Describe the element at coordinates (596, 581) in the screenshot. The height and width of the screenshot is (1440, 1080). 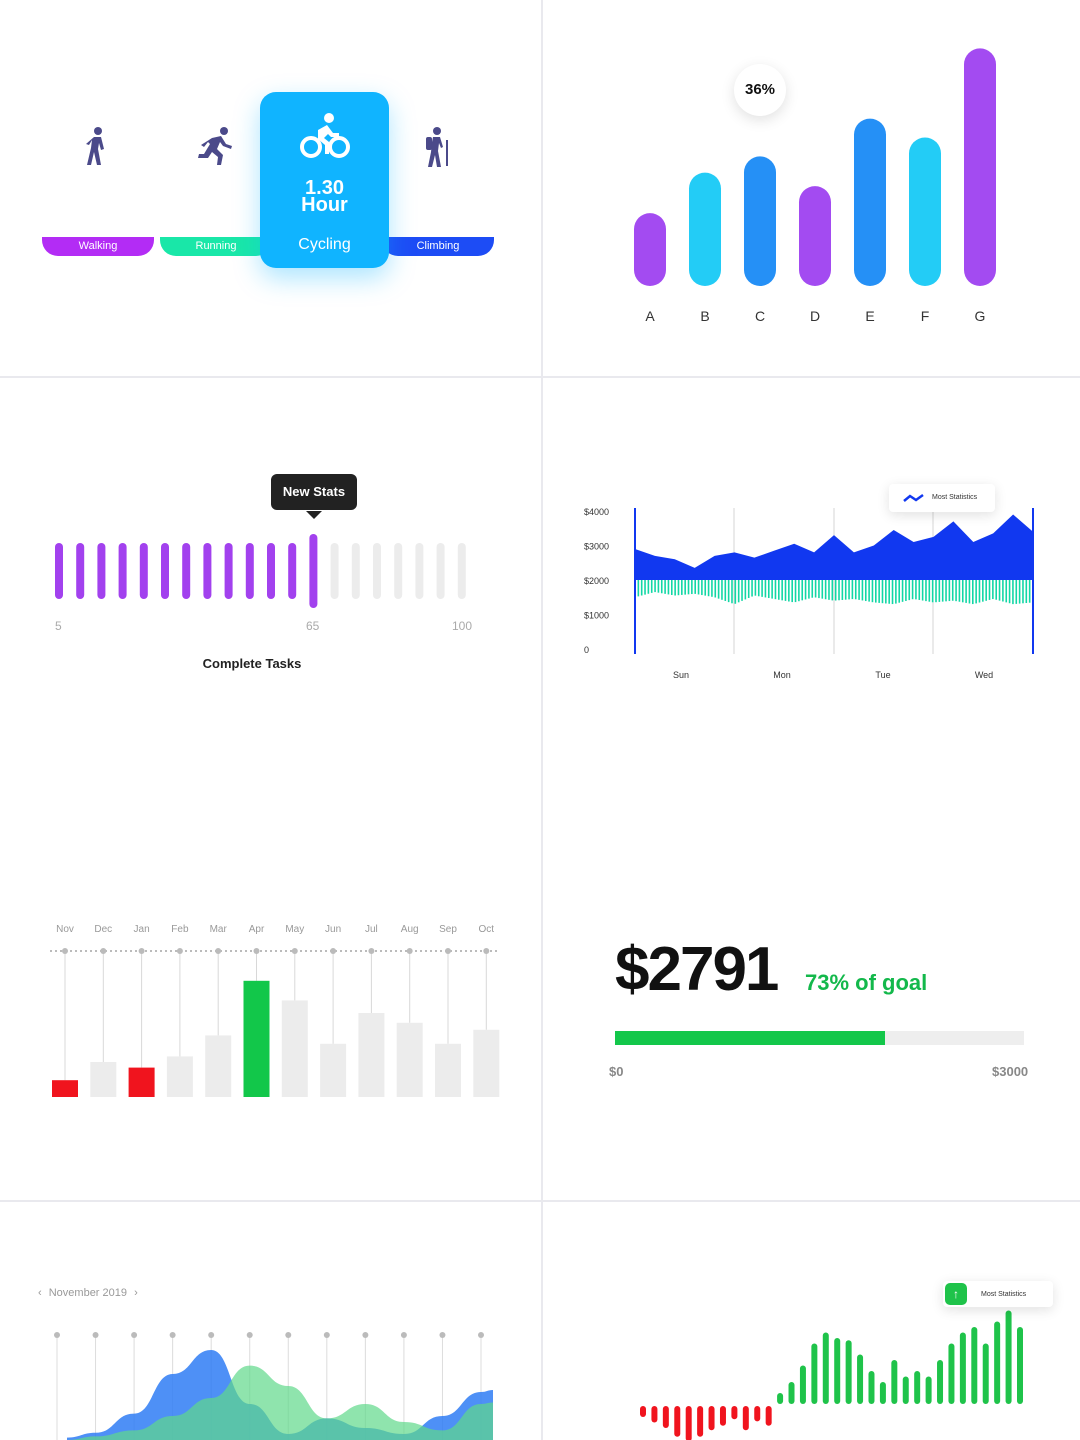
I see `y-tick-label: $2000` at that location.